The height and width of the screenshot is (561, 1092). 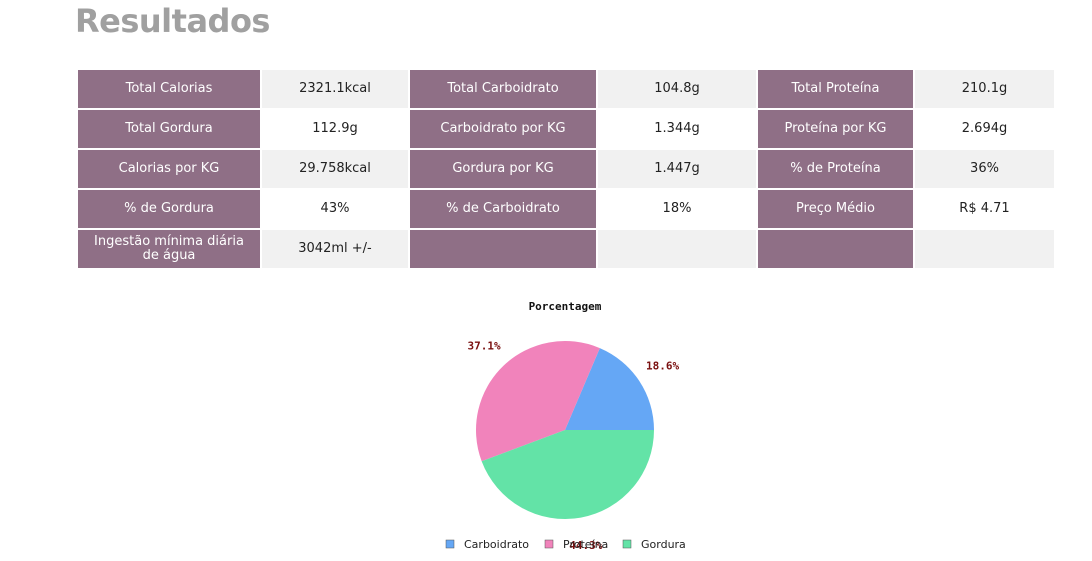 What do you see at coordinates (663, 544) in the screenshot?
I see `legend-label: Gordura` at bounding box center [663, 544].